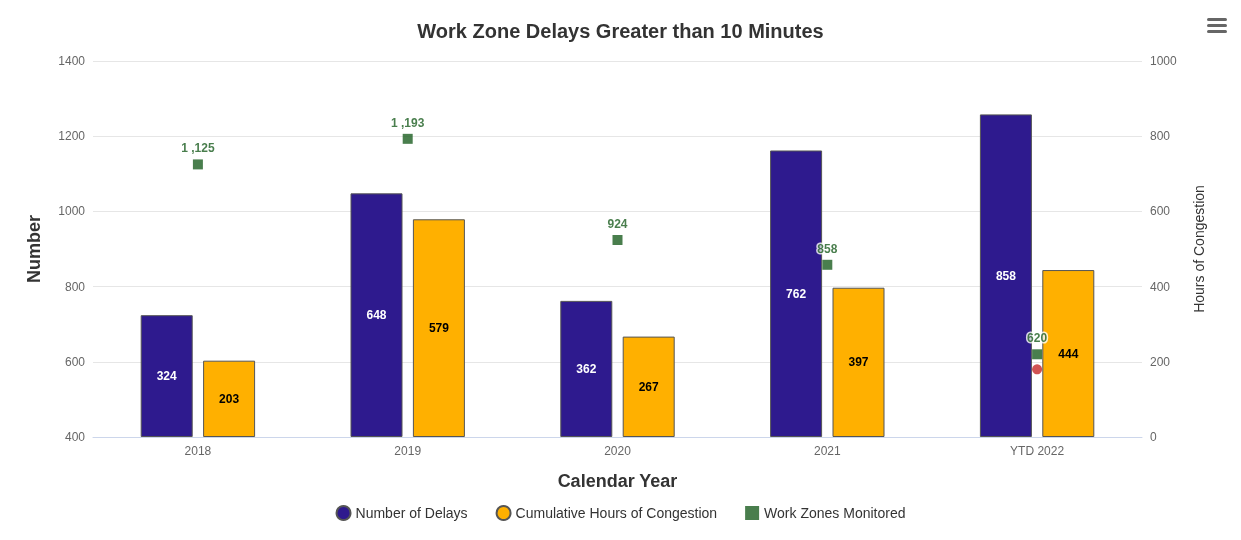 The height and width of the screenshot is (540, 1241). I want to click on data-label: 324, so click(167, 376).